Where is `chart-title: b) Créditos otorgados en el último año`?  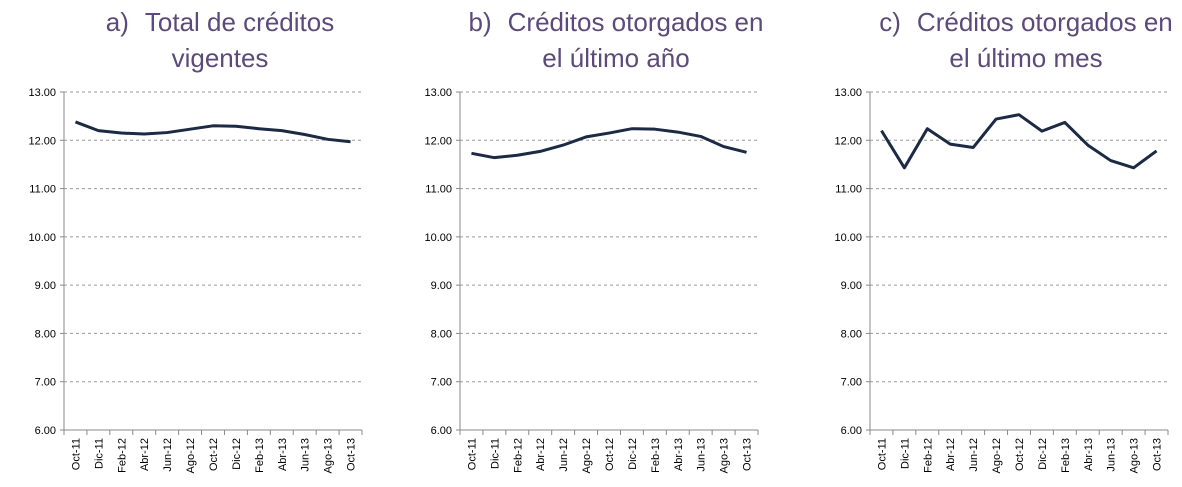 chart-title: b) Créditos otorgados en el último año is located at coordinates (616, 40).